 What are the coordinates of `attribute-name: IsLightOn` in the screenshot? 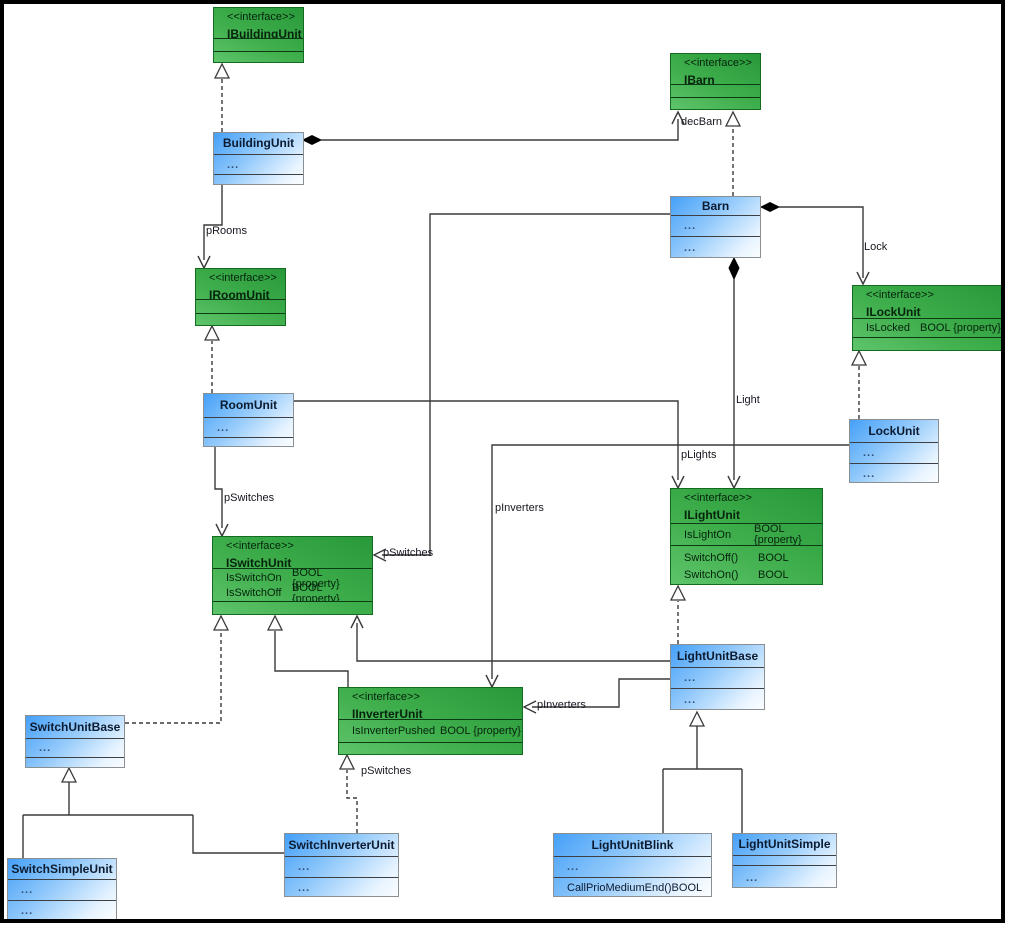 It's located at (708, 534).